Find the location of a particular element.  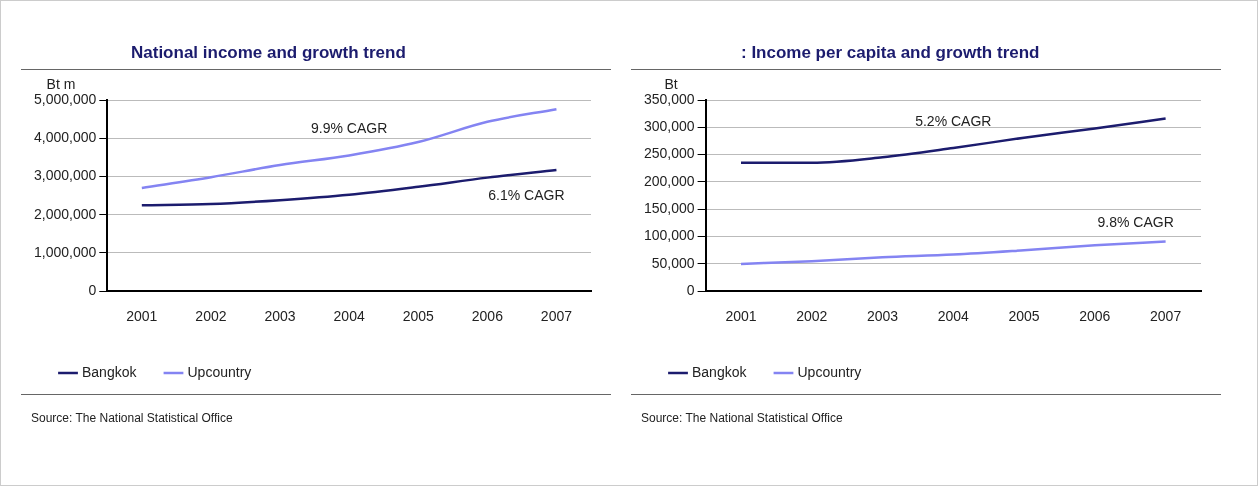

y-tick-label: 1,000,000 is located at coordinates (65, 251).